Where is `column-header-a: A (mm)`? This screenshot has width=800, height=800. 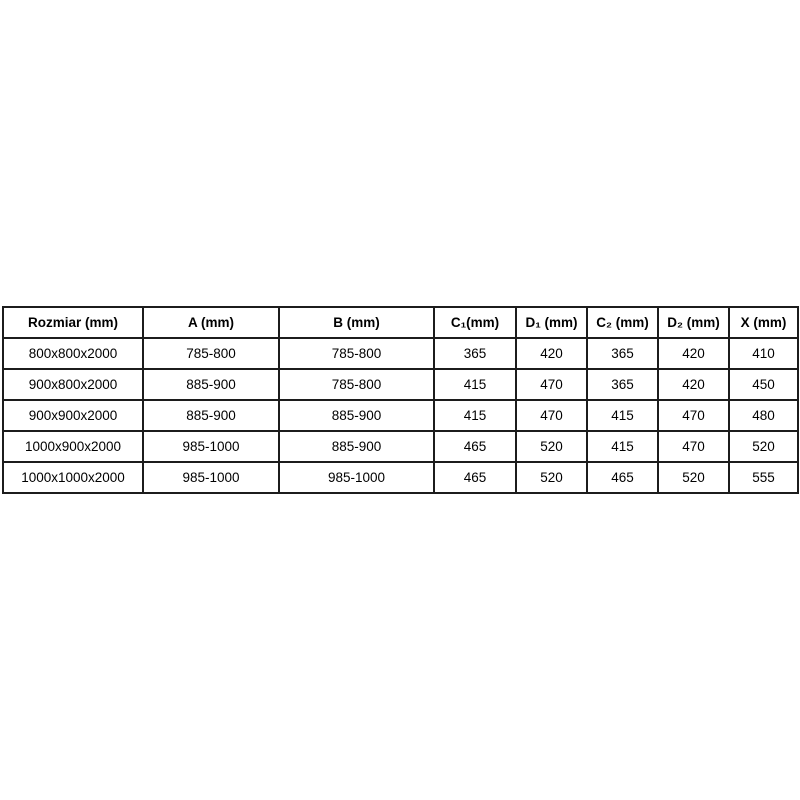 column-header-a: A (mm) is located at coordinates (211, 322).